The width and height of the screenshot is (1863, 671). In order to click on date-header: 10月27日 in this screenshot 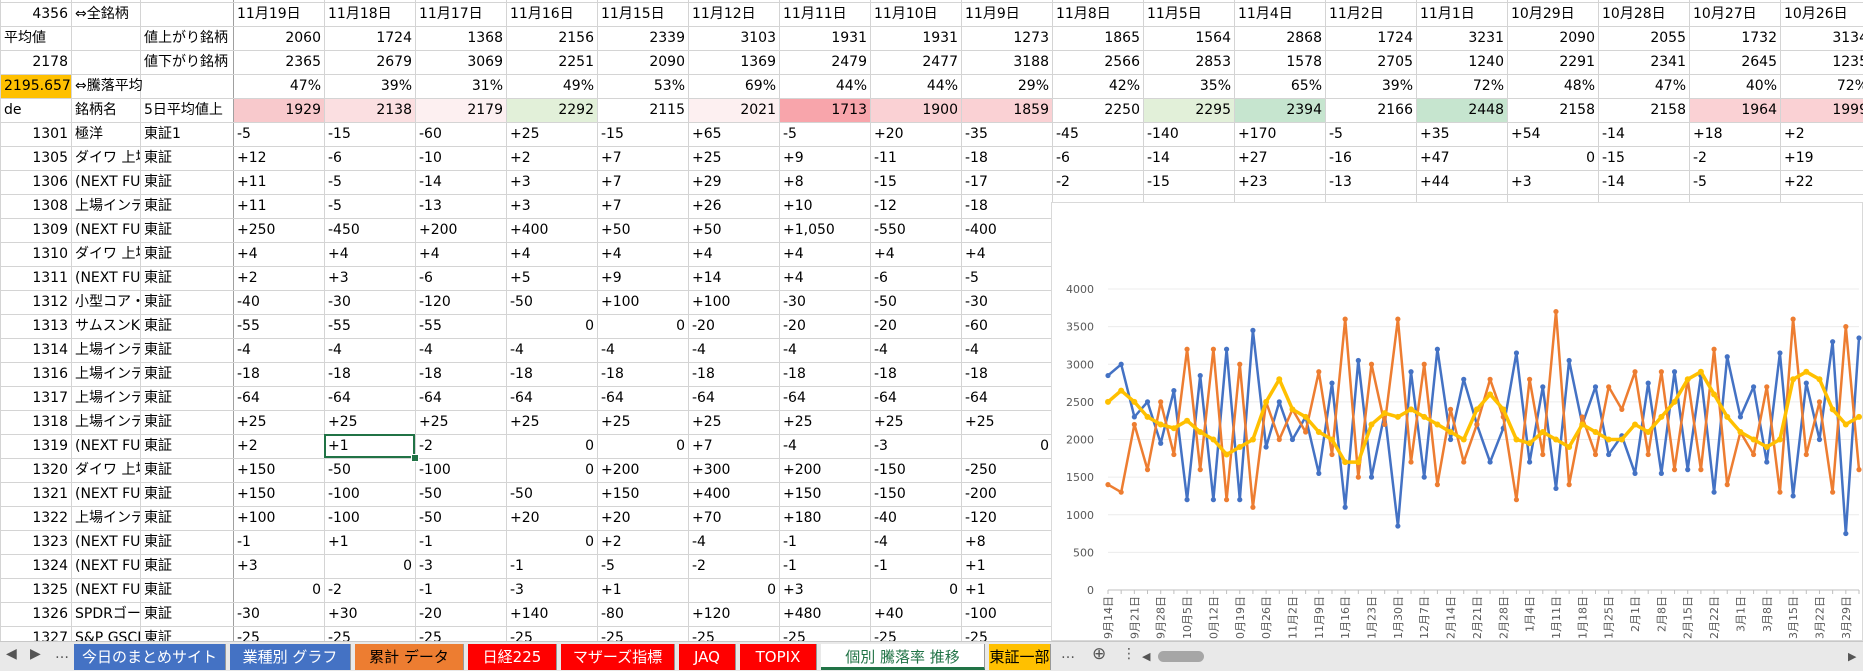, I will do `click(1725, 14)`.